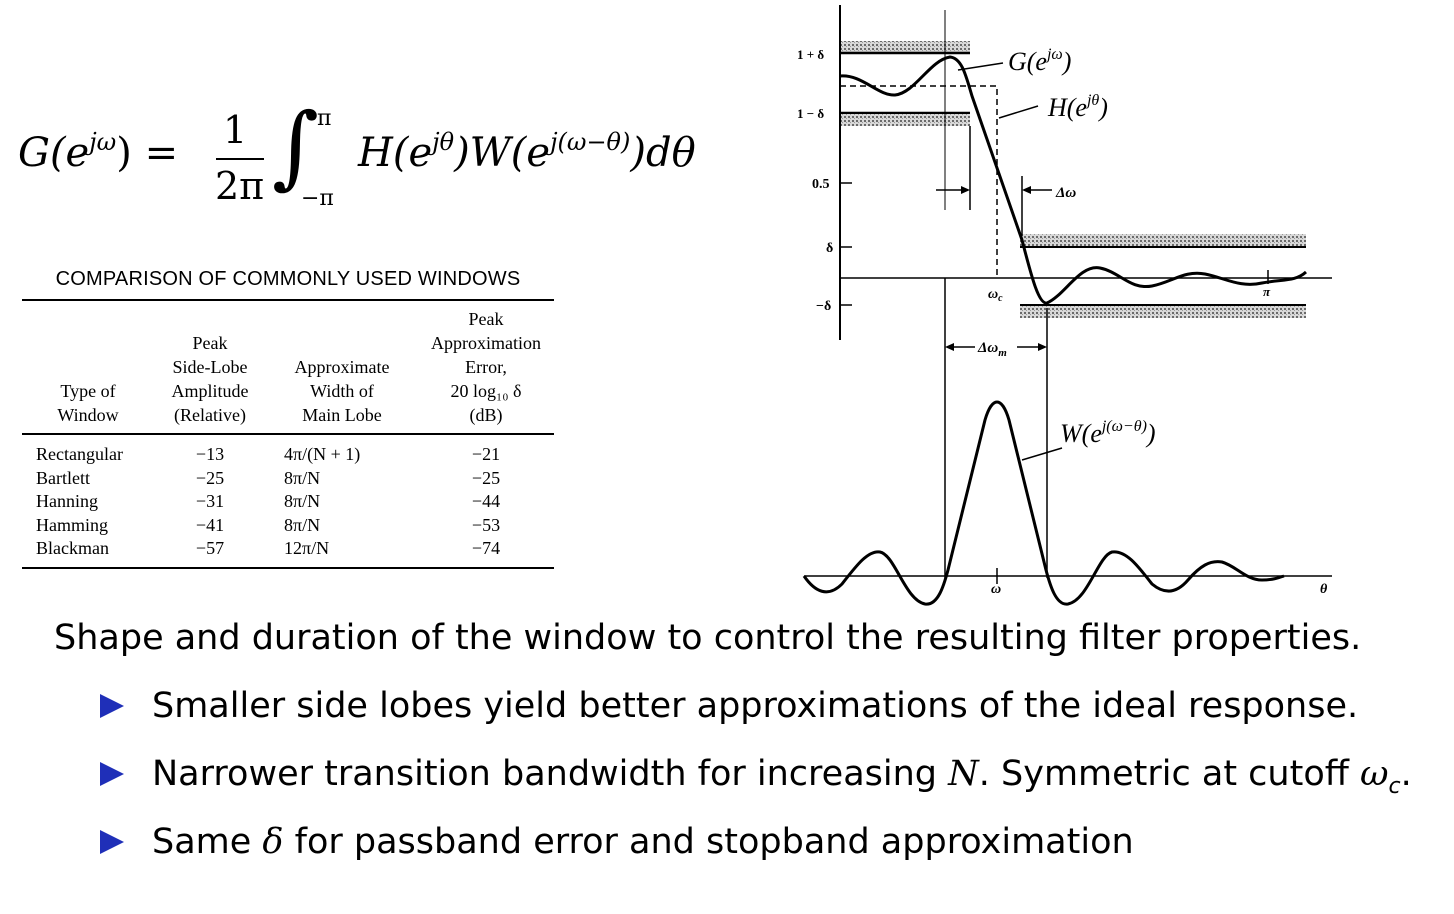 The height and width of the screenshot is (914, 1454). I want to click on label-delta: δ, so click(829, 248).